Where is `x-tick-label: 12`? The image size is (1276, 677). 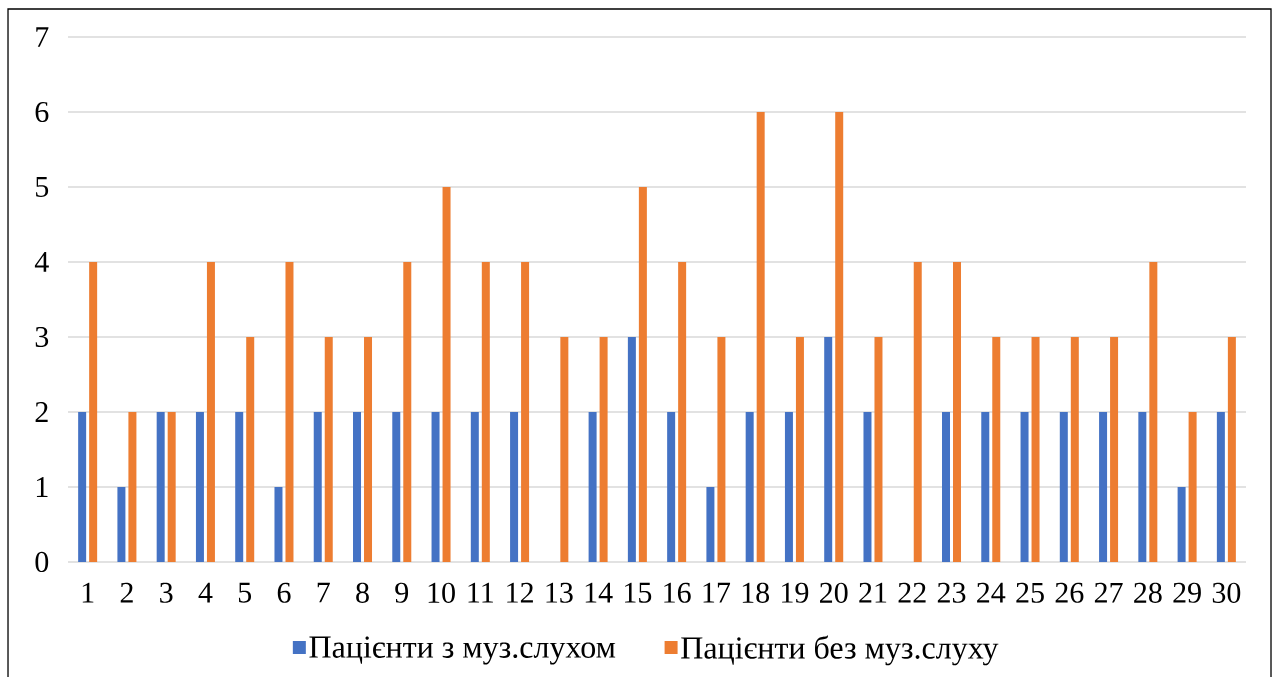
x-tick-label: 12 is located at coordinates (520, 592).